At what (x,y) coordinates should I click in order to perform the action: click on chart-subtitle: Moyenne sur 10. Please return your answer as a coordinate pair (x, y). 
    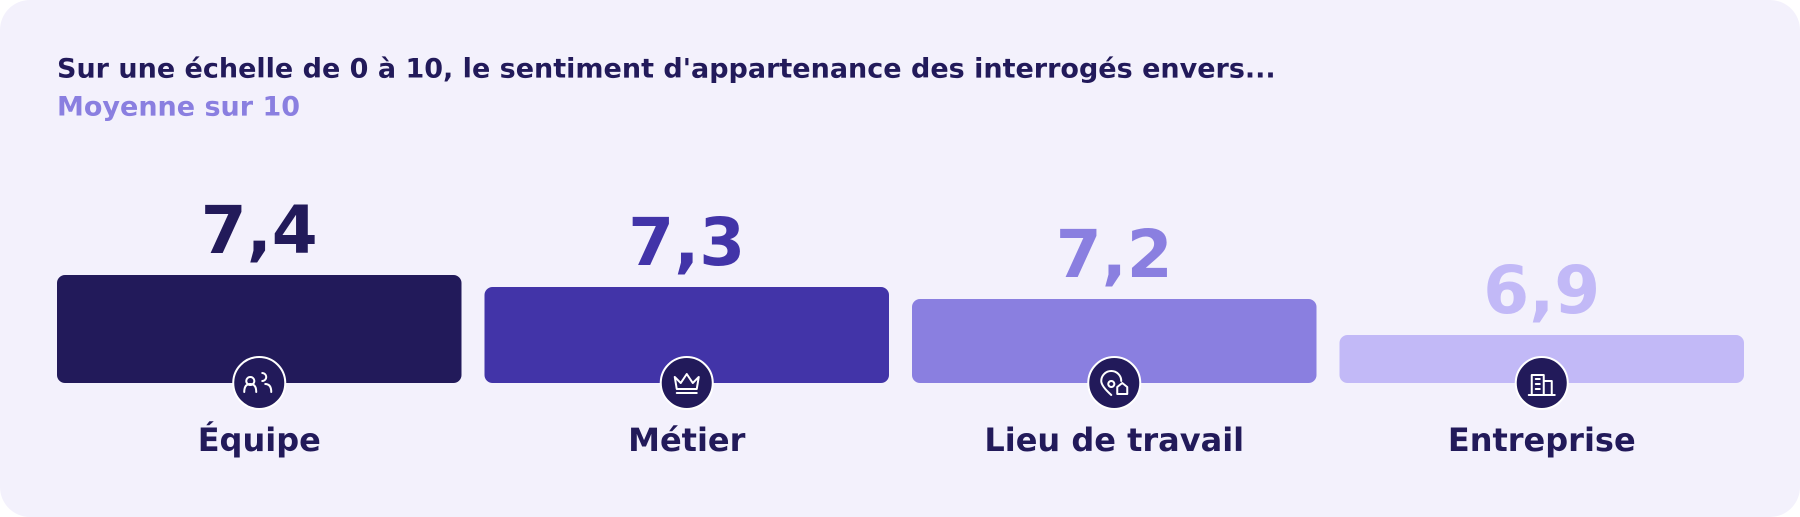
    Looking at the image, I should click on (178, 107).